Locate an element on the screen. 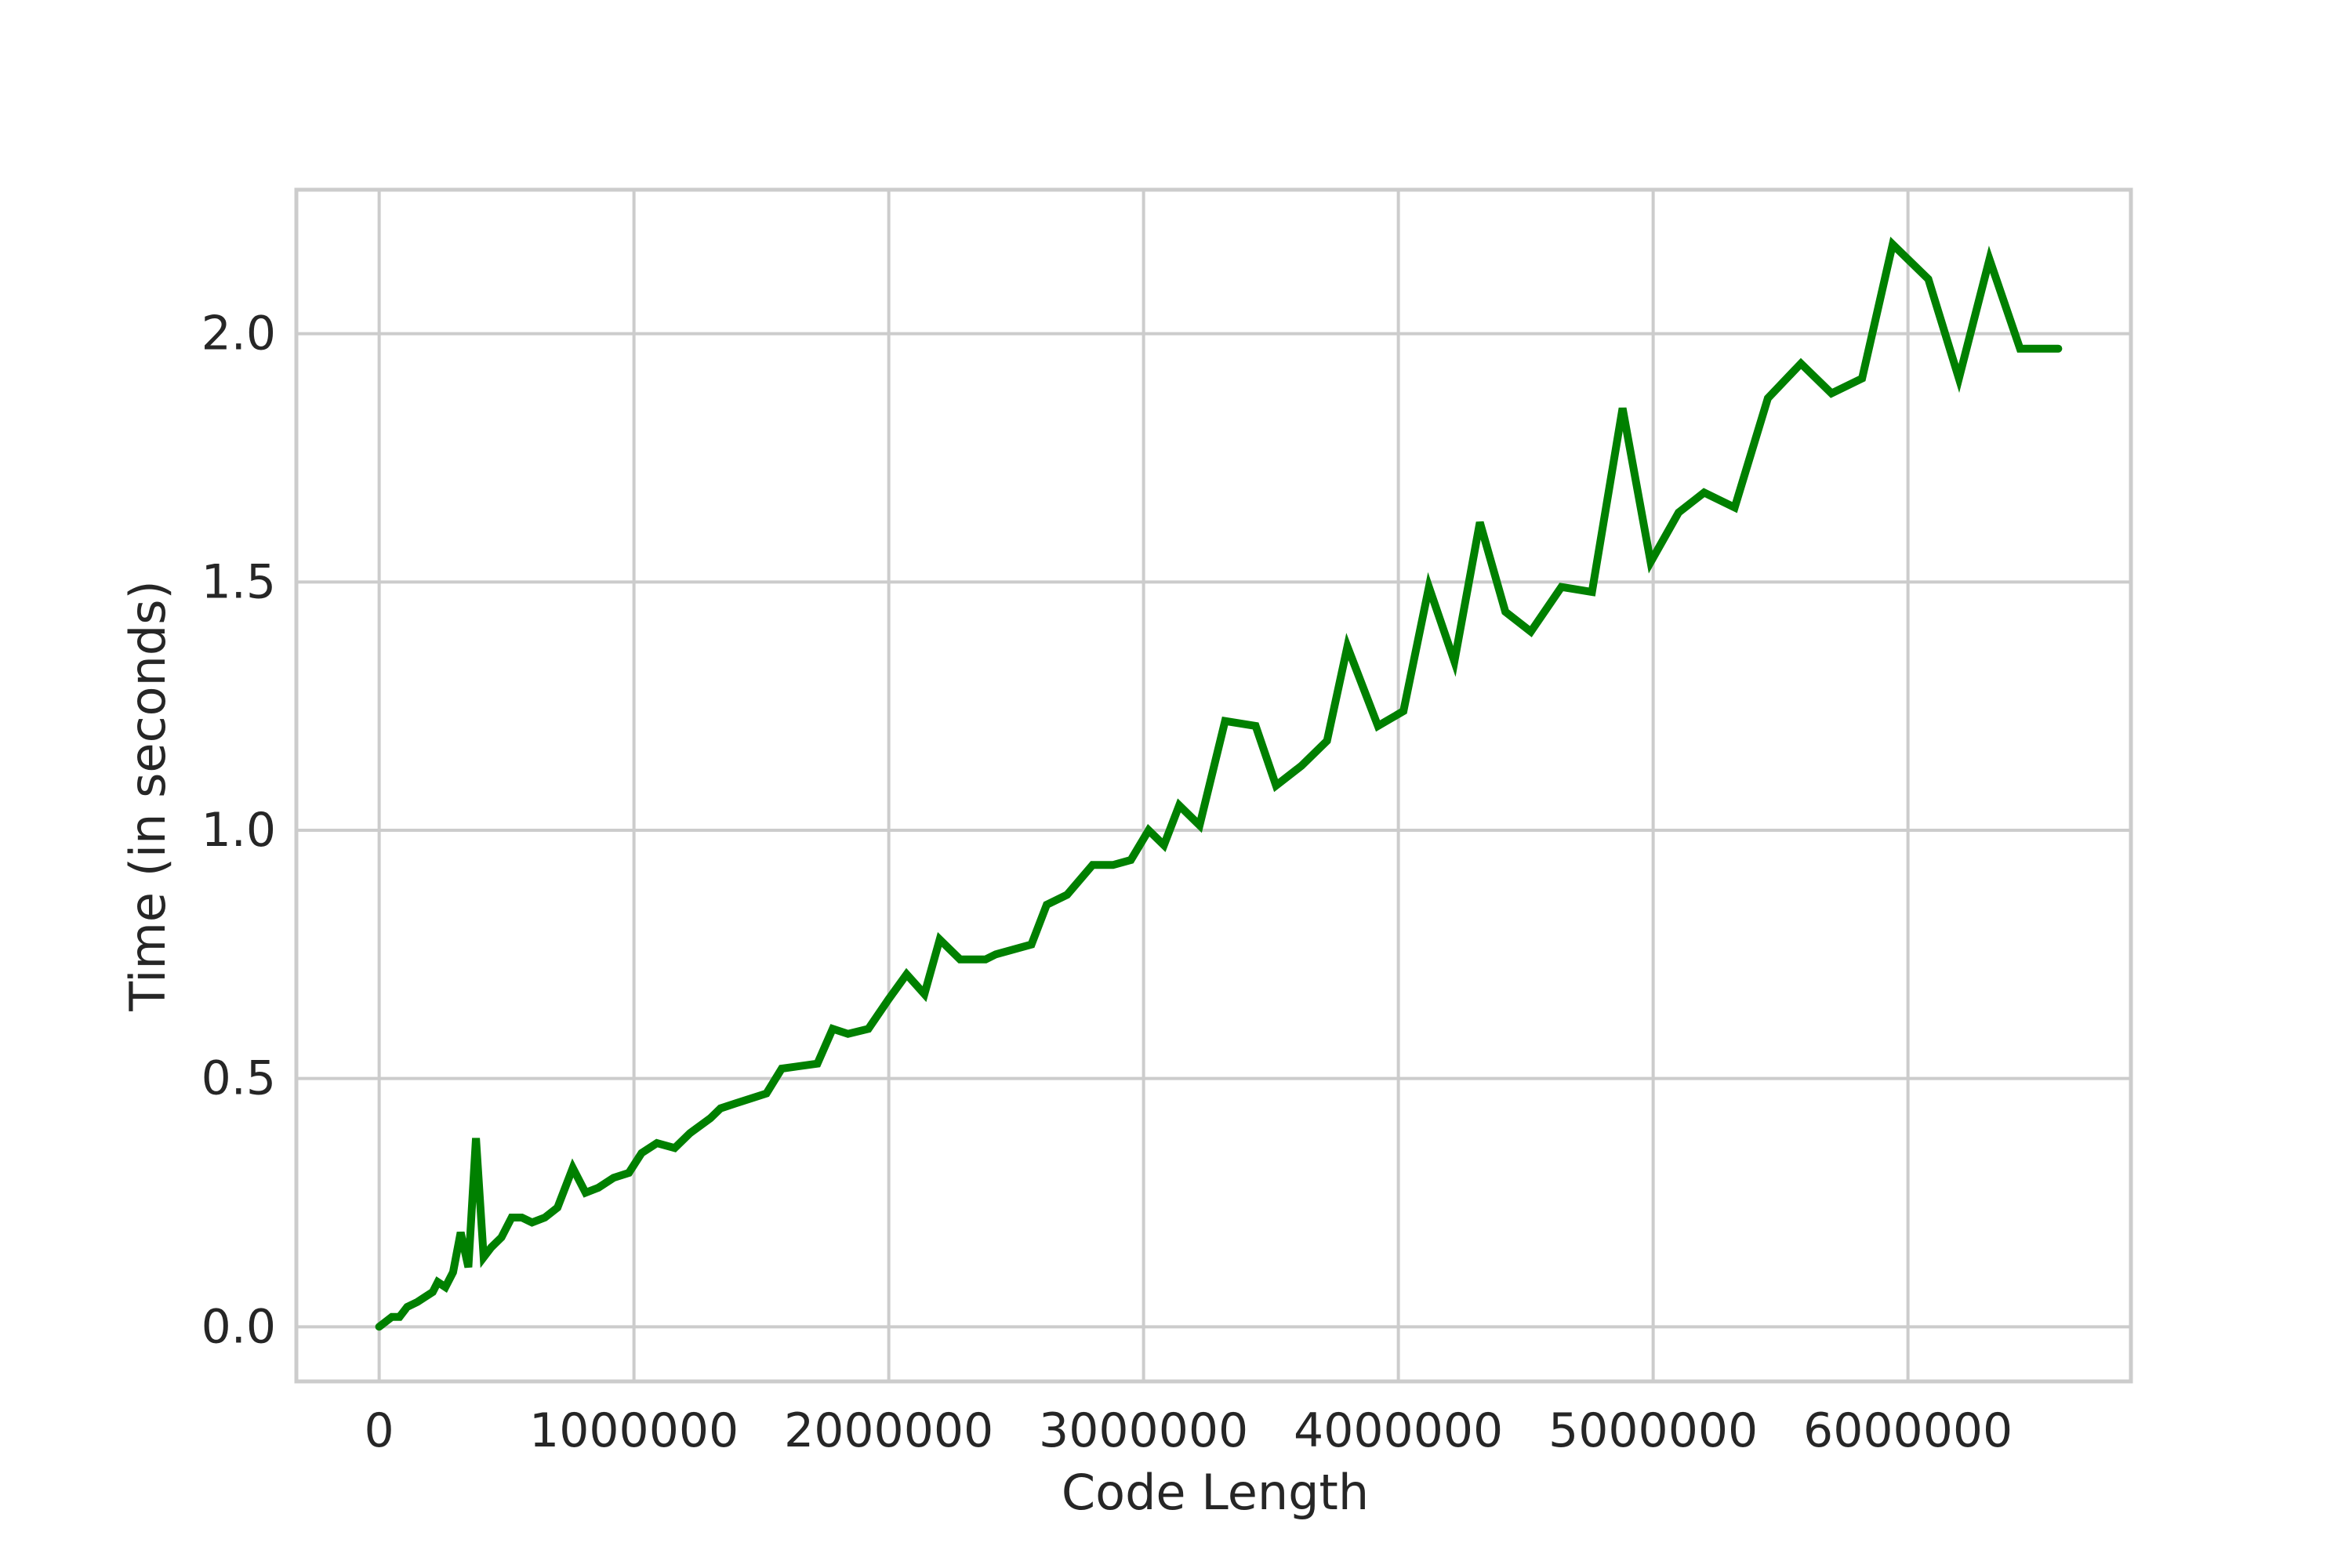  x-axis-label: Code Length is located at coordinates (1215, 1492).